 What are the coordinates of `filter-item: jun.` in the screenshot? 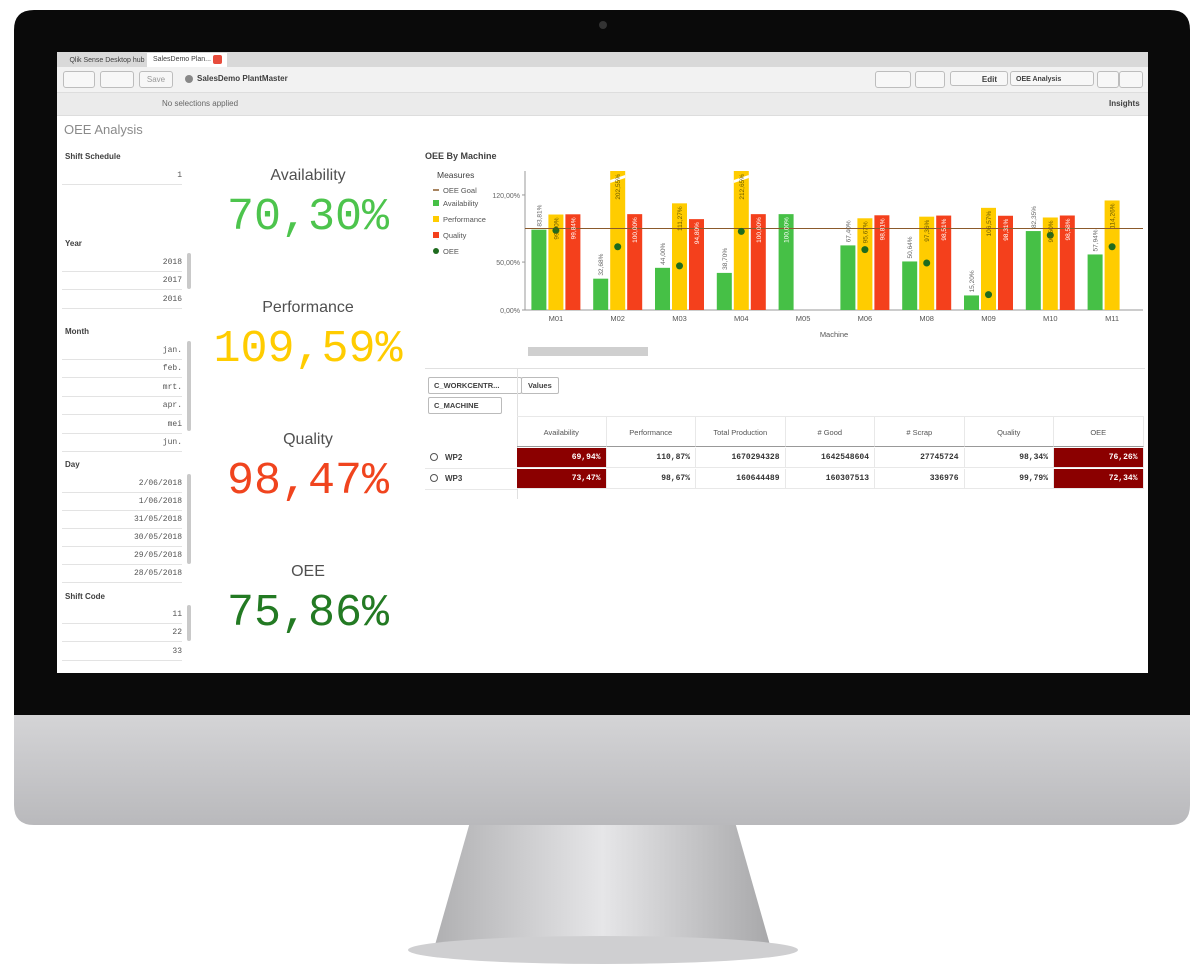 It's located at (122, 443).